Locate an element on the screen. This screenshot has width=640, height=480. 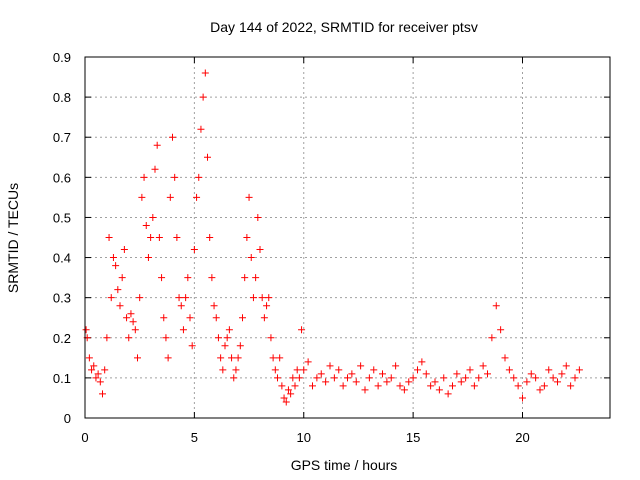
y-tick-label: 0.2 is located at coordinates (62, 338).